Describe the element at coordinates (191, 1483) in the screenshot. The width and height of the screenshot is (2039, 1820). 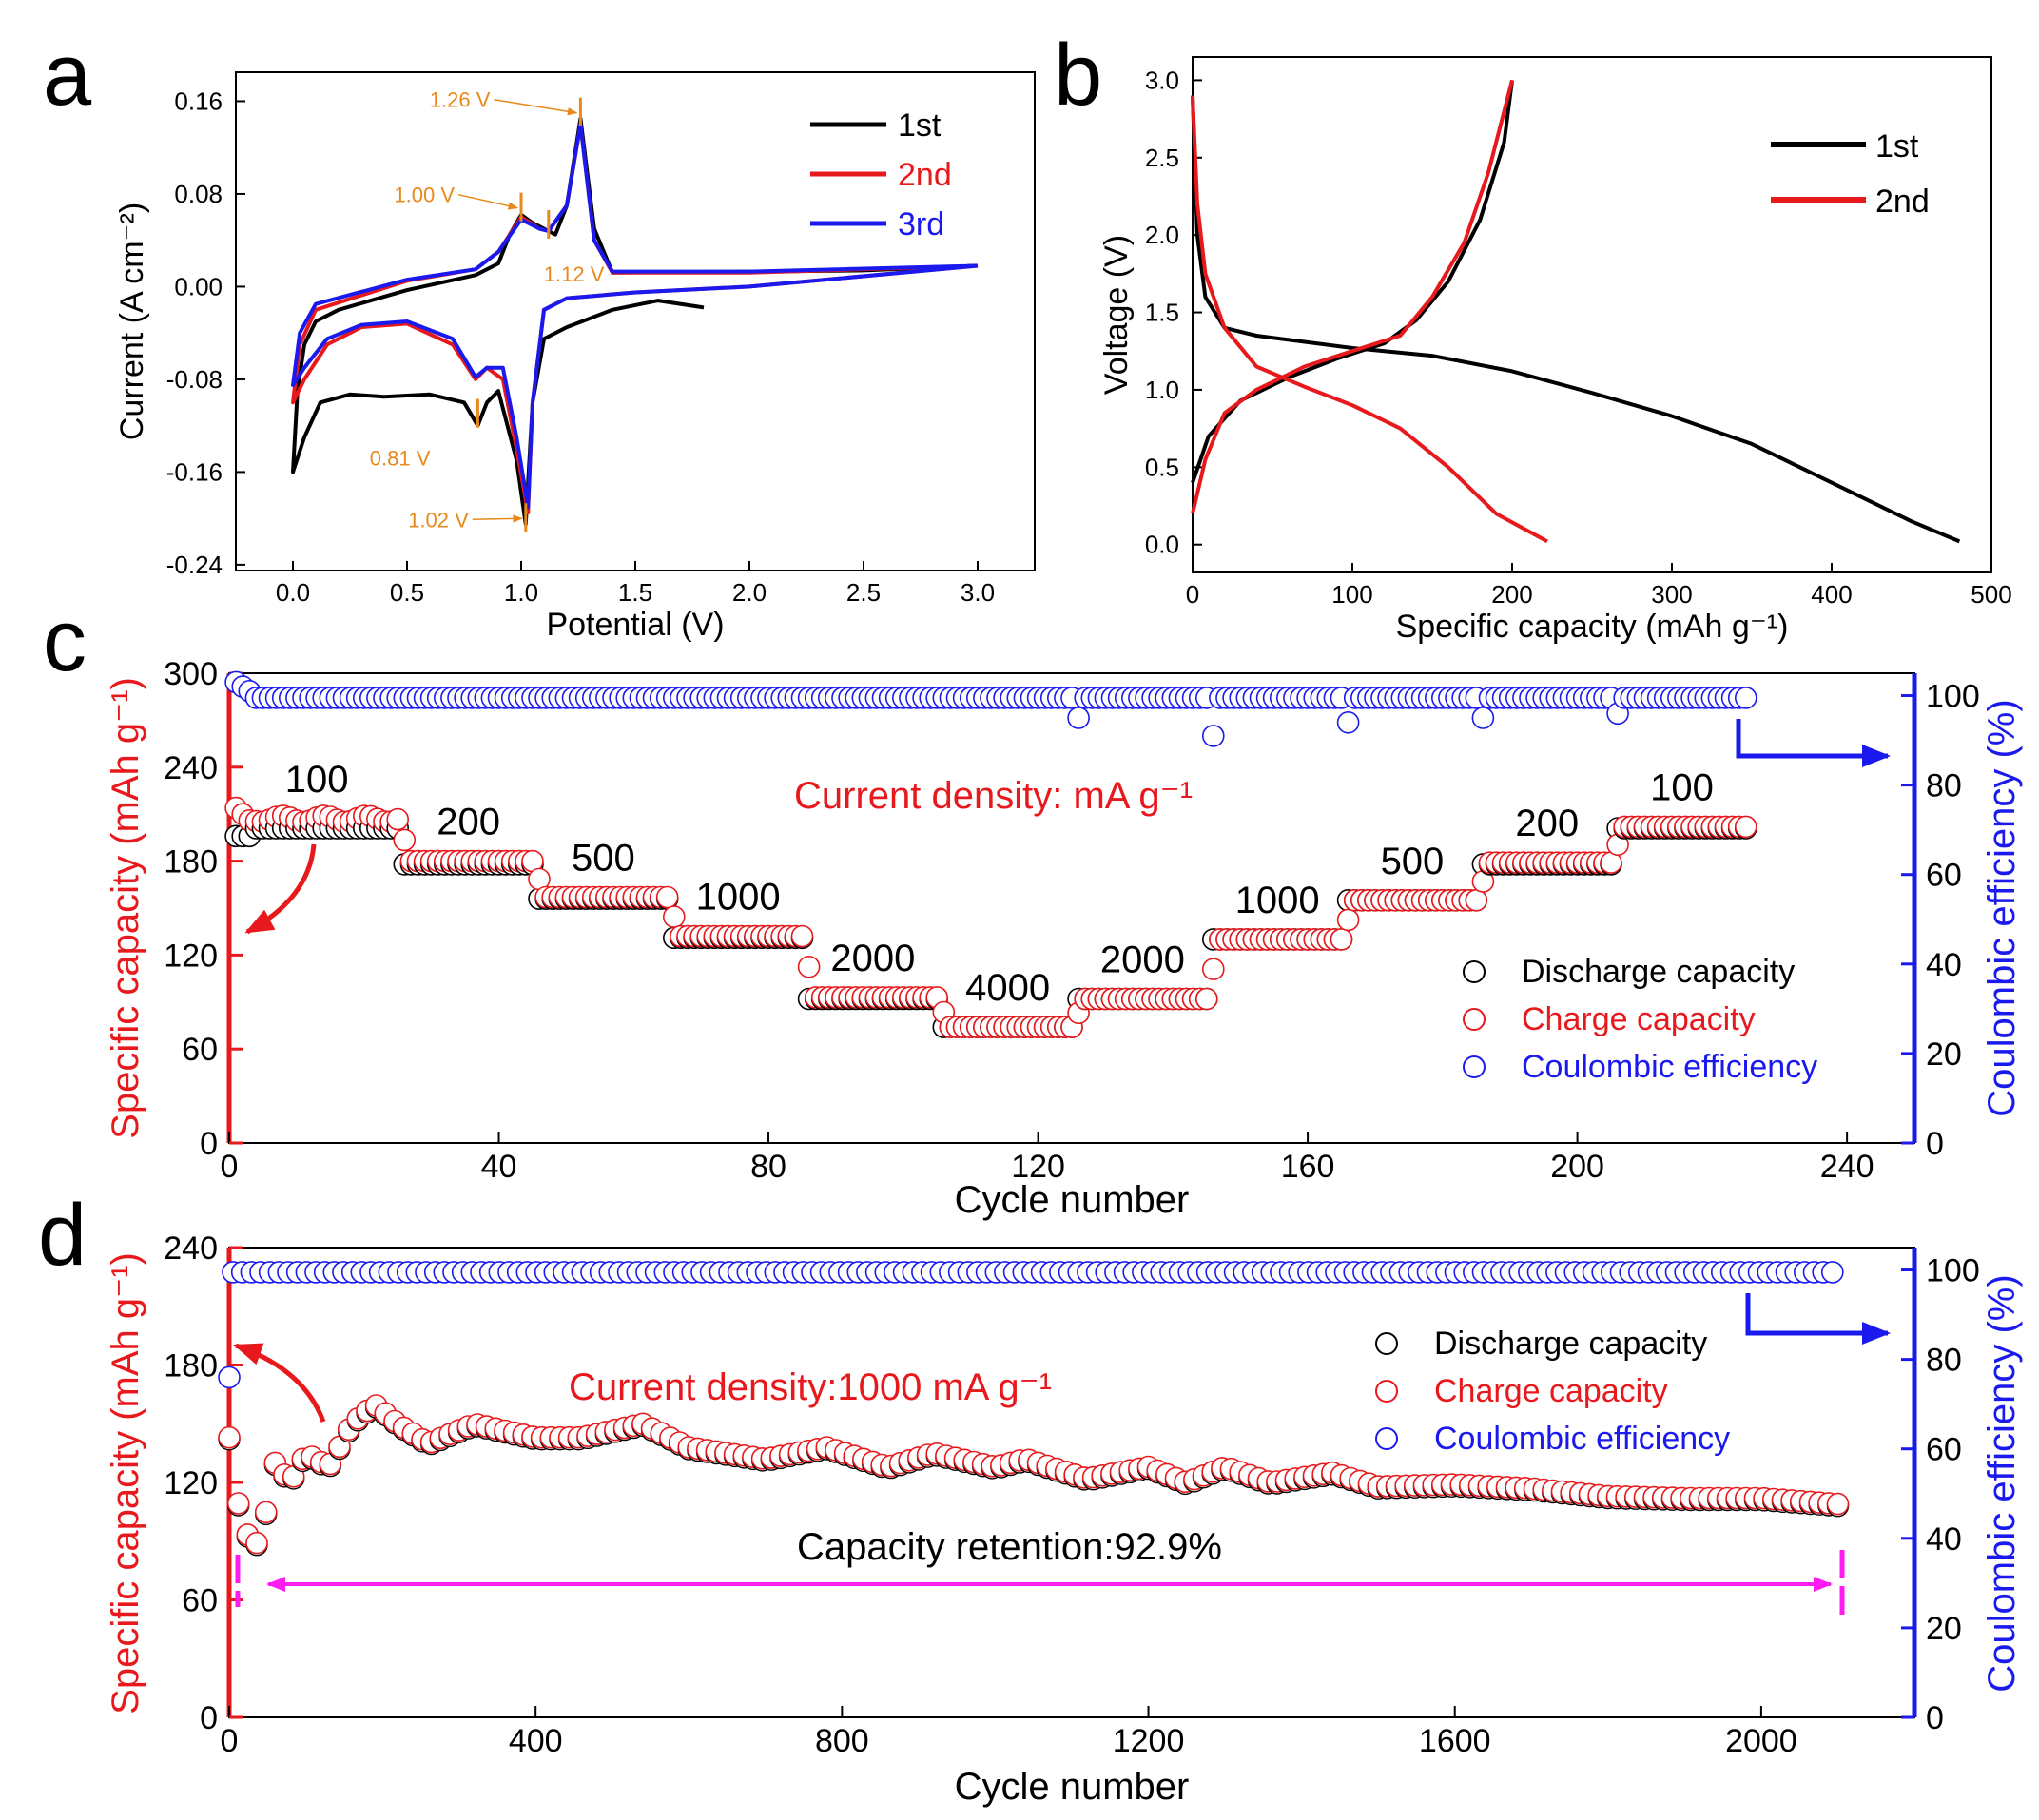
I see `panel-d-y-tick-label: 120` at that location.